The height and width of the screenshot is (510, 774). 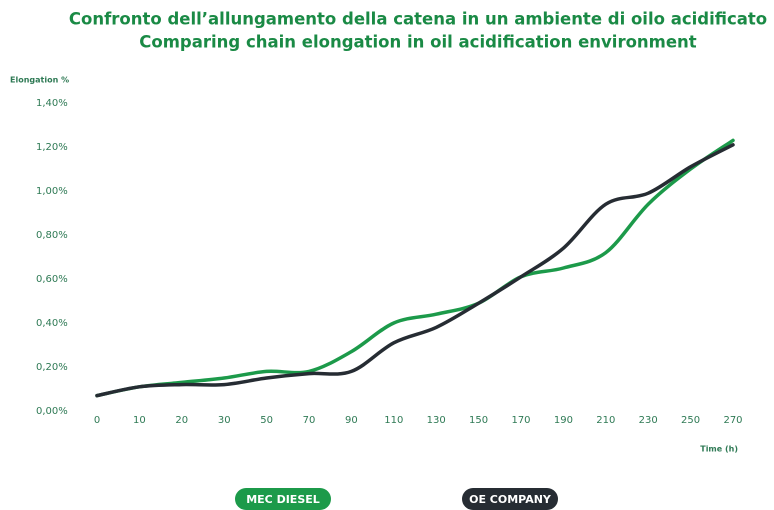 I want to click on y-axis-title: Elongation %, so click(x=39, y=80).